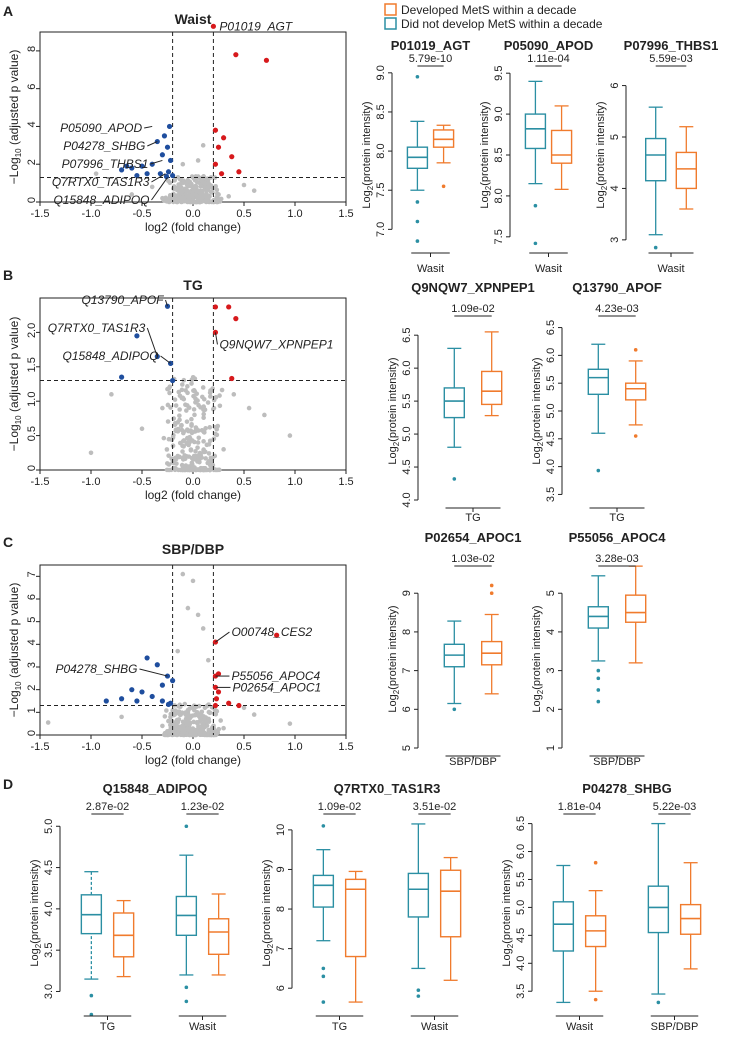 Image resolution: width=731 pixels, height=1039 pixels. I want to click on legend-swatch-developed, so click(390, 9).